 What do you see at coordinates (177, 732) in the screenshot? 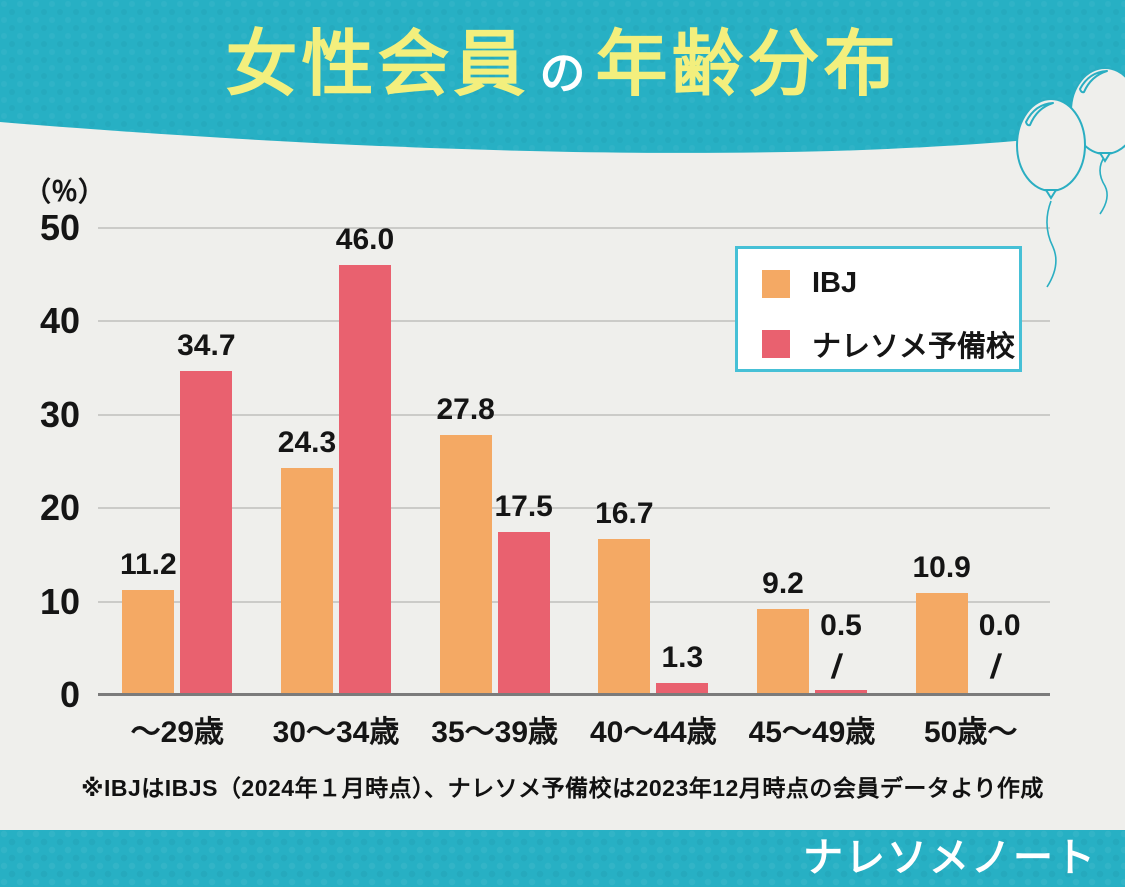
I see `x-category-label: ～29歳` at bounding box center [177, 732].